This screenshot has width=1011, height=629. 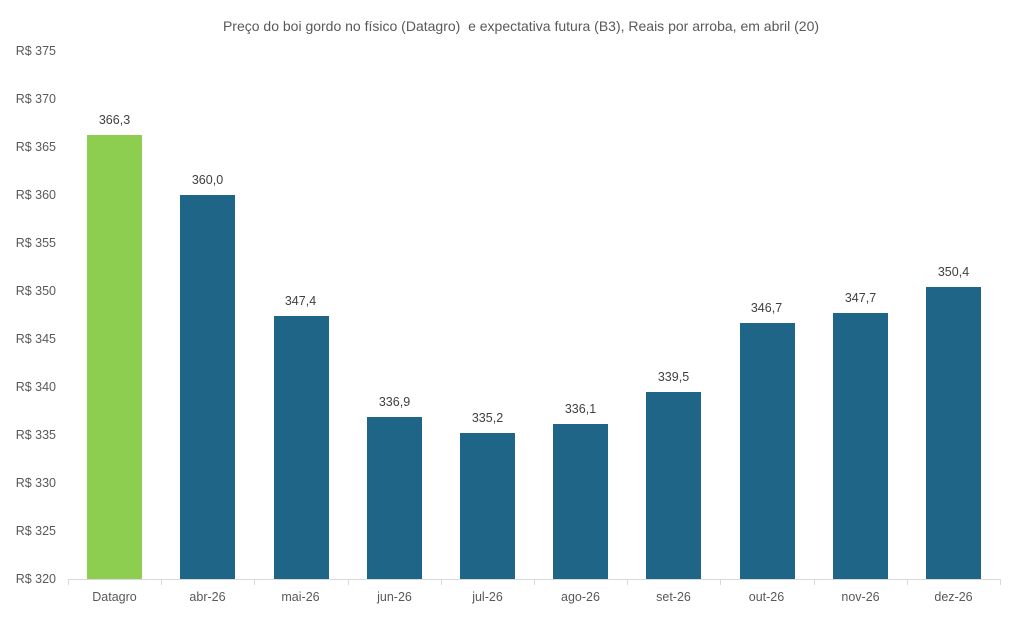 What do you see at coordinates (673, 597) in the screenshot?
I see `x-axis-category-label: set-26` at bounding box center [673, 597].